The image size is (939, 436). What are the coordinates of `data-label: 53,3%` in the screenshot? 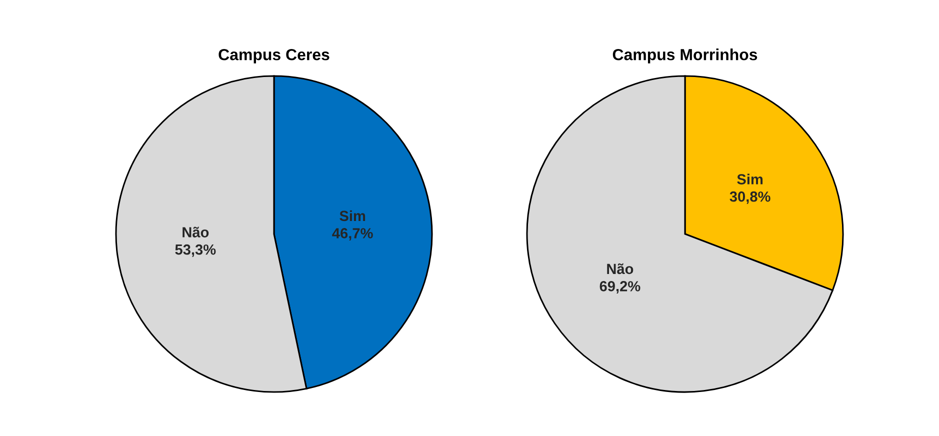 It's located at (195, 250).